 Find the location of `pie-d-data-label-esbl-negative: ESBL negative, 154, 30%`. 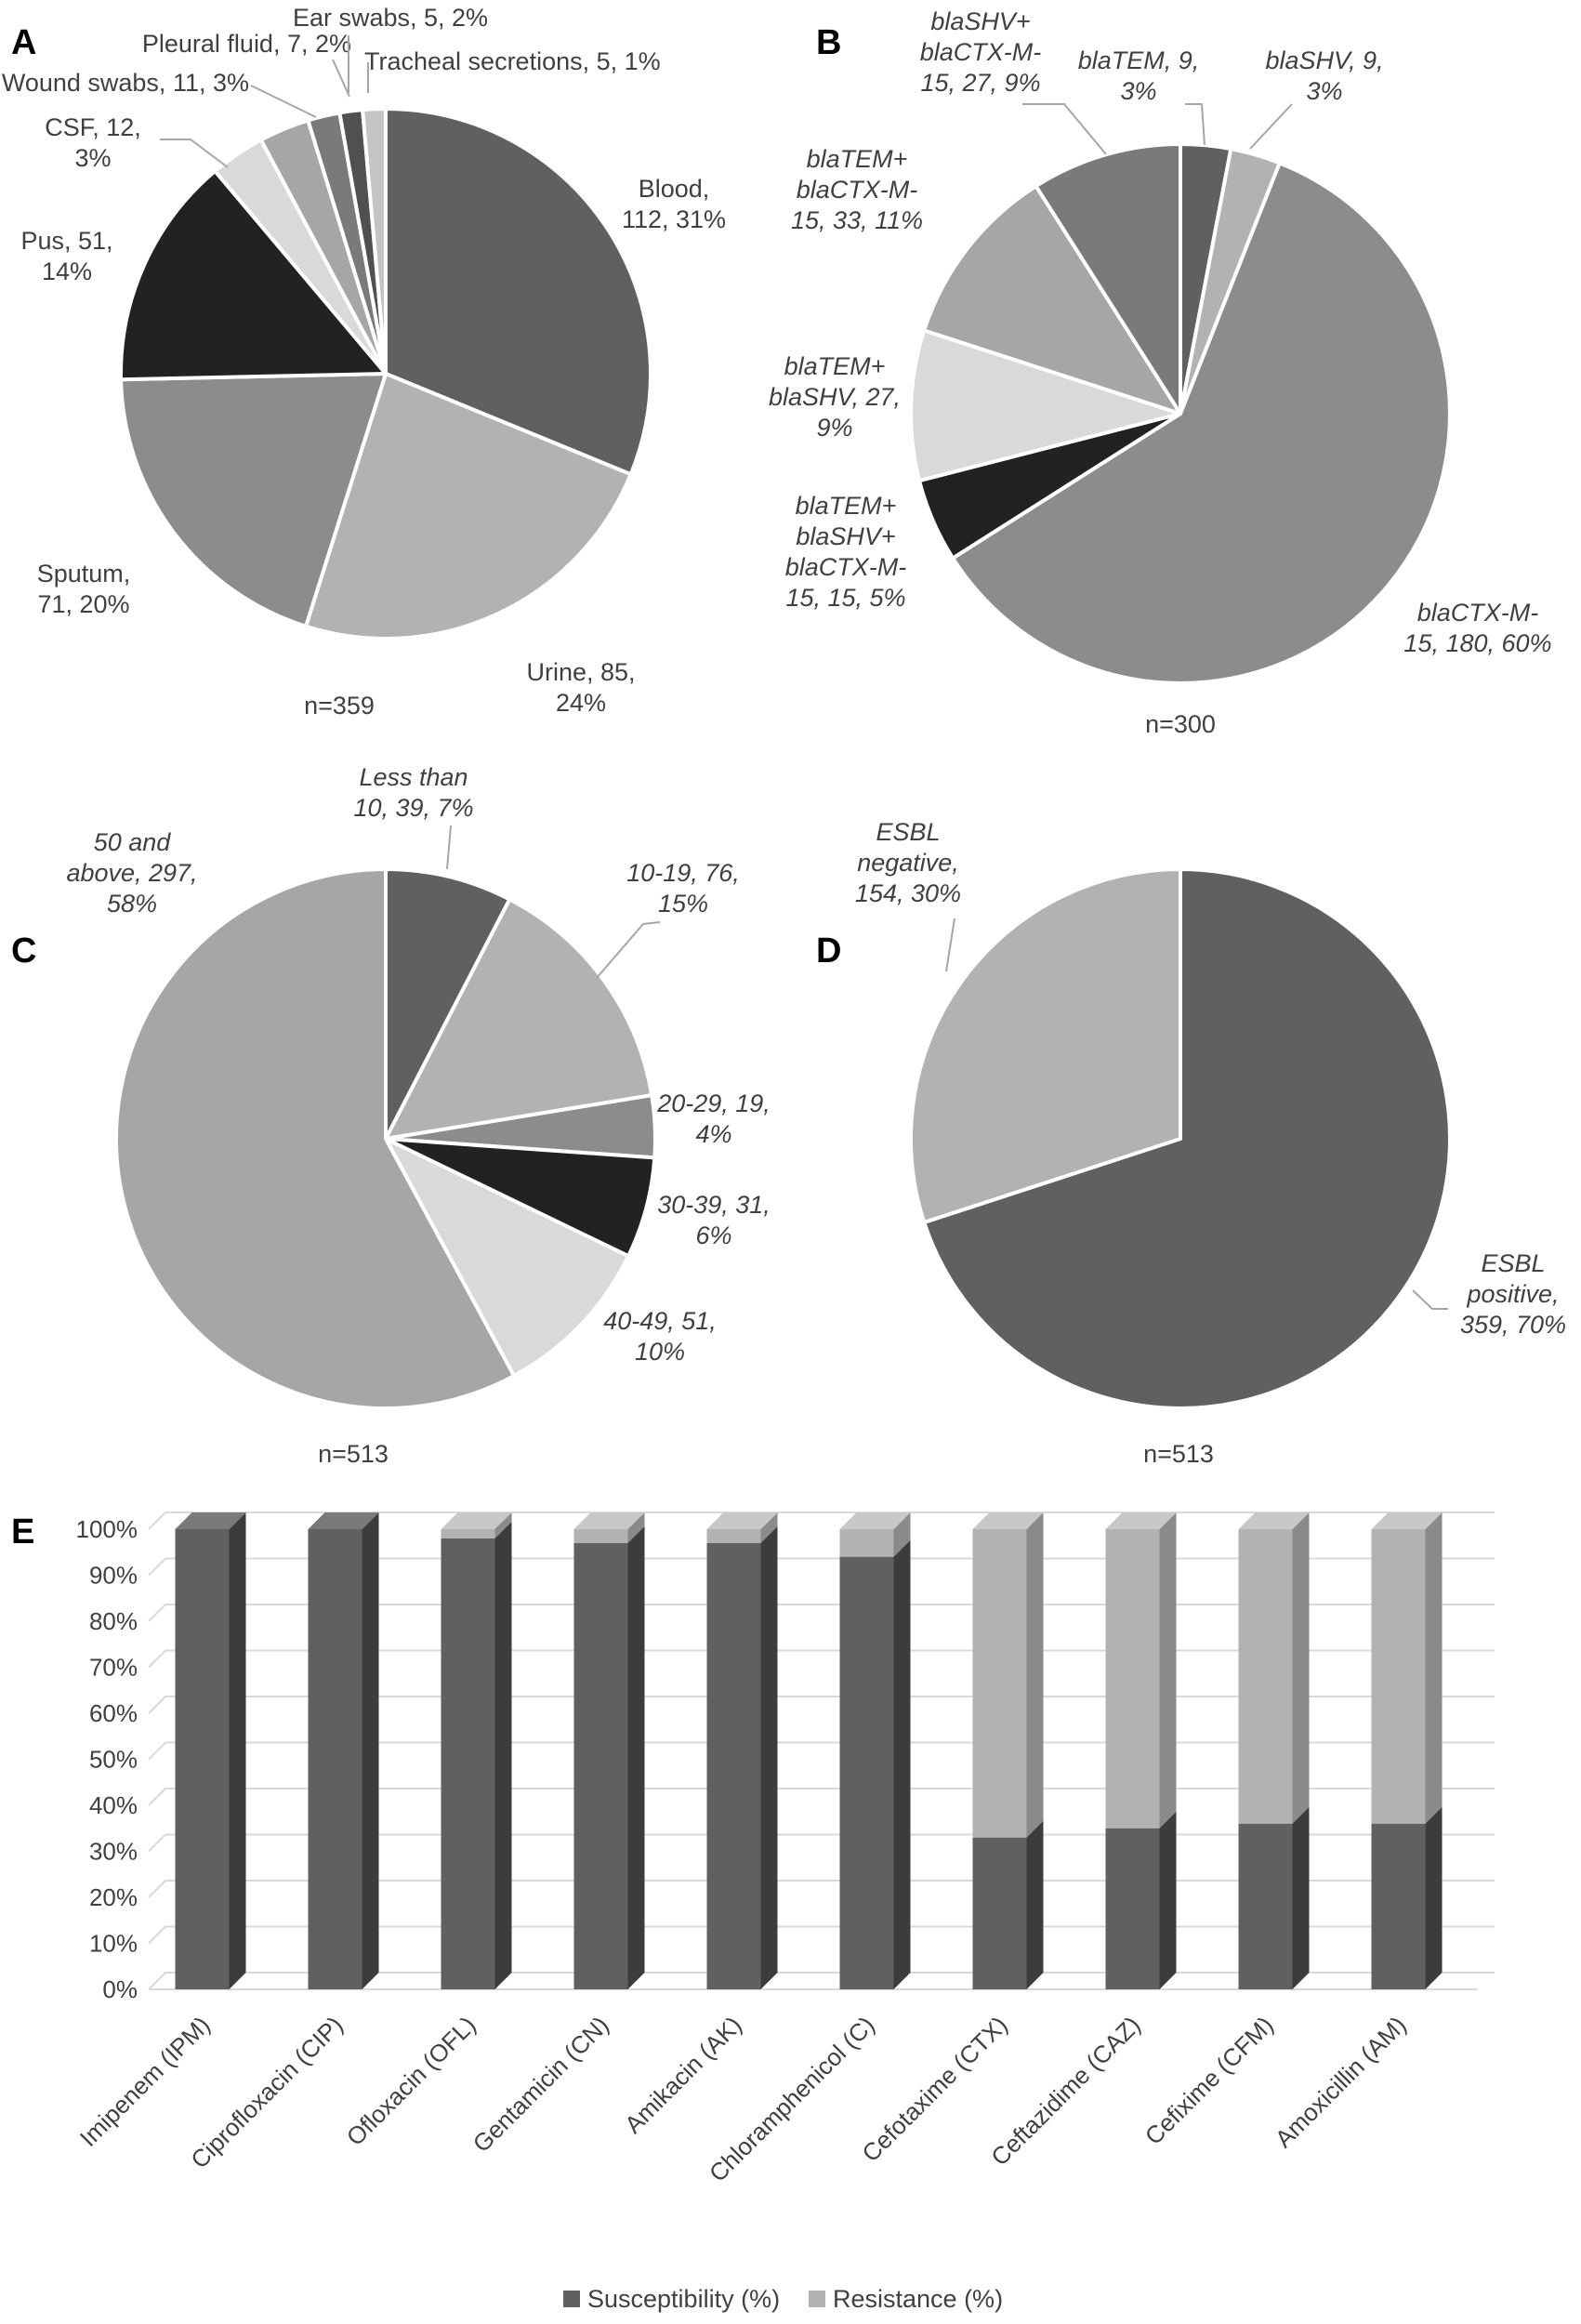

pie-d-data-label-esbl-negative: ESBL negative, 154, 30% is located at coordinates (908, 862).